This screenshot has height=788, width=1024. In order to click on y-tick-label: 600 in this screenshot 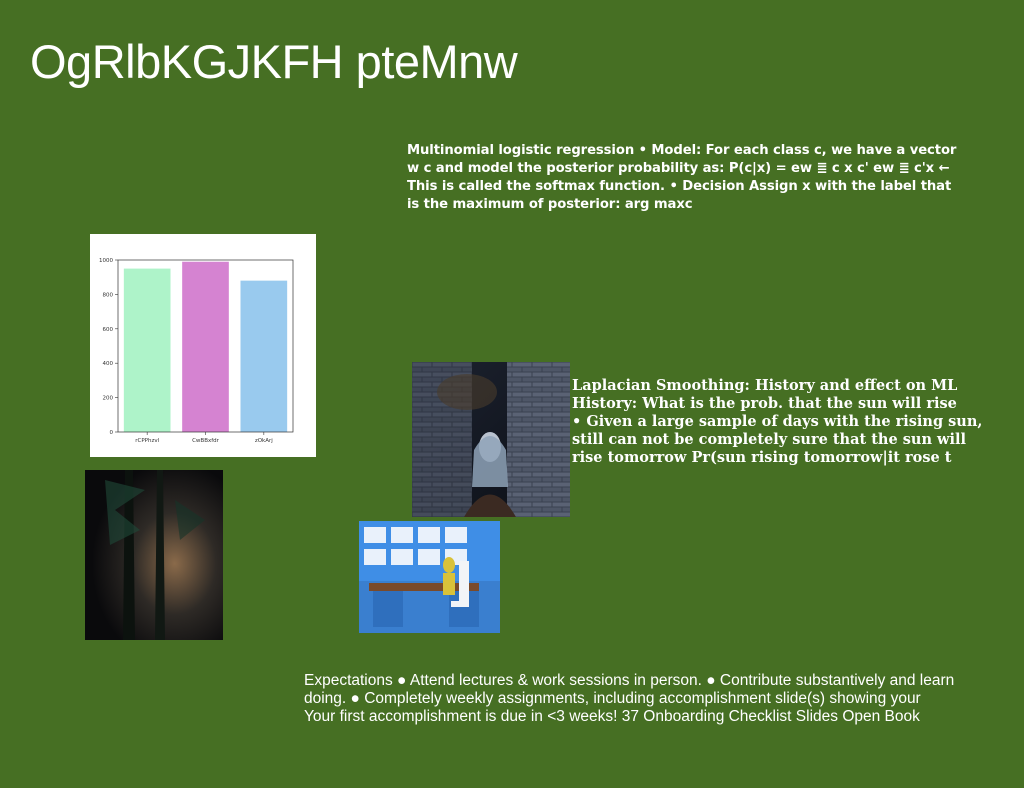, I will do `click(108, 330)`.